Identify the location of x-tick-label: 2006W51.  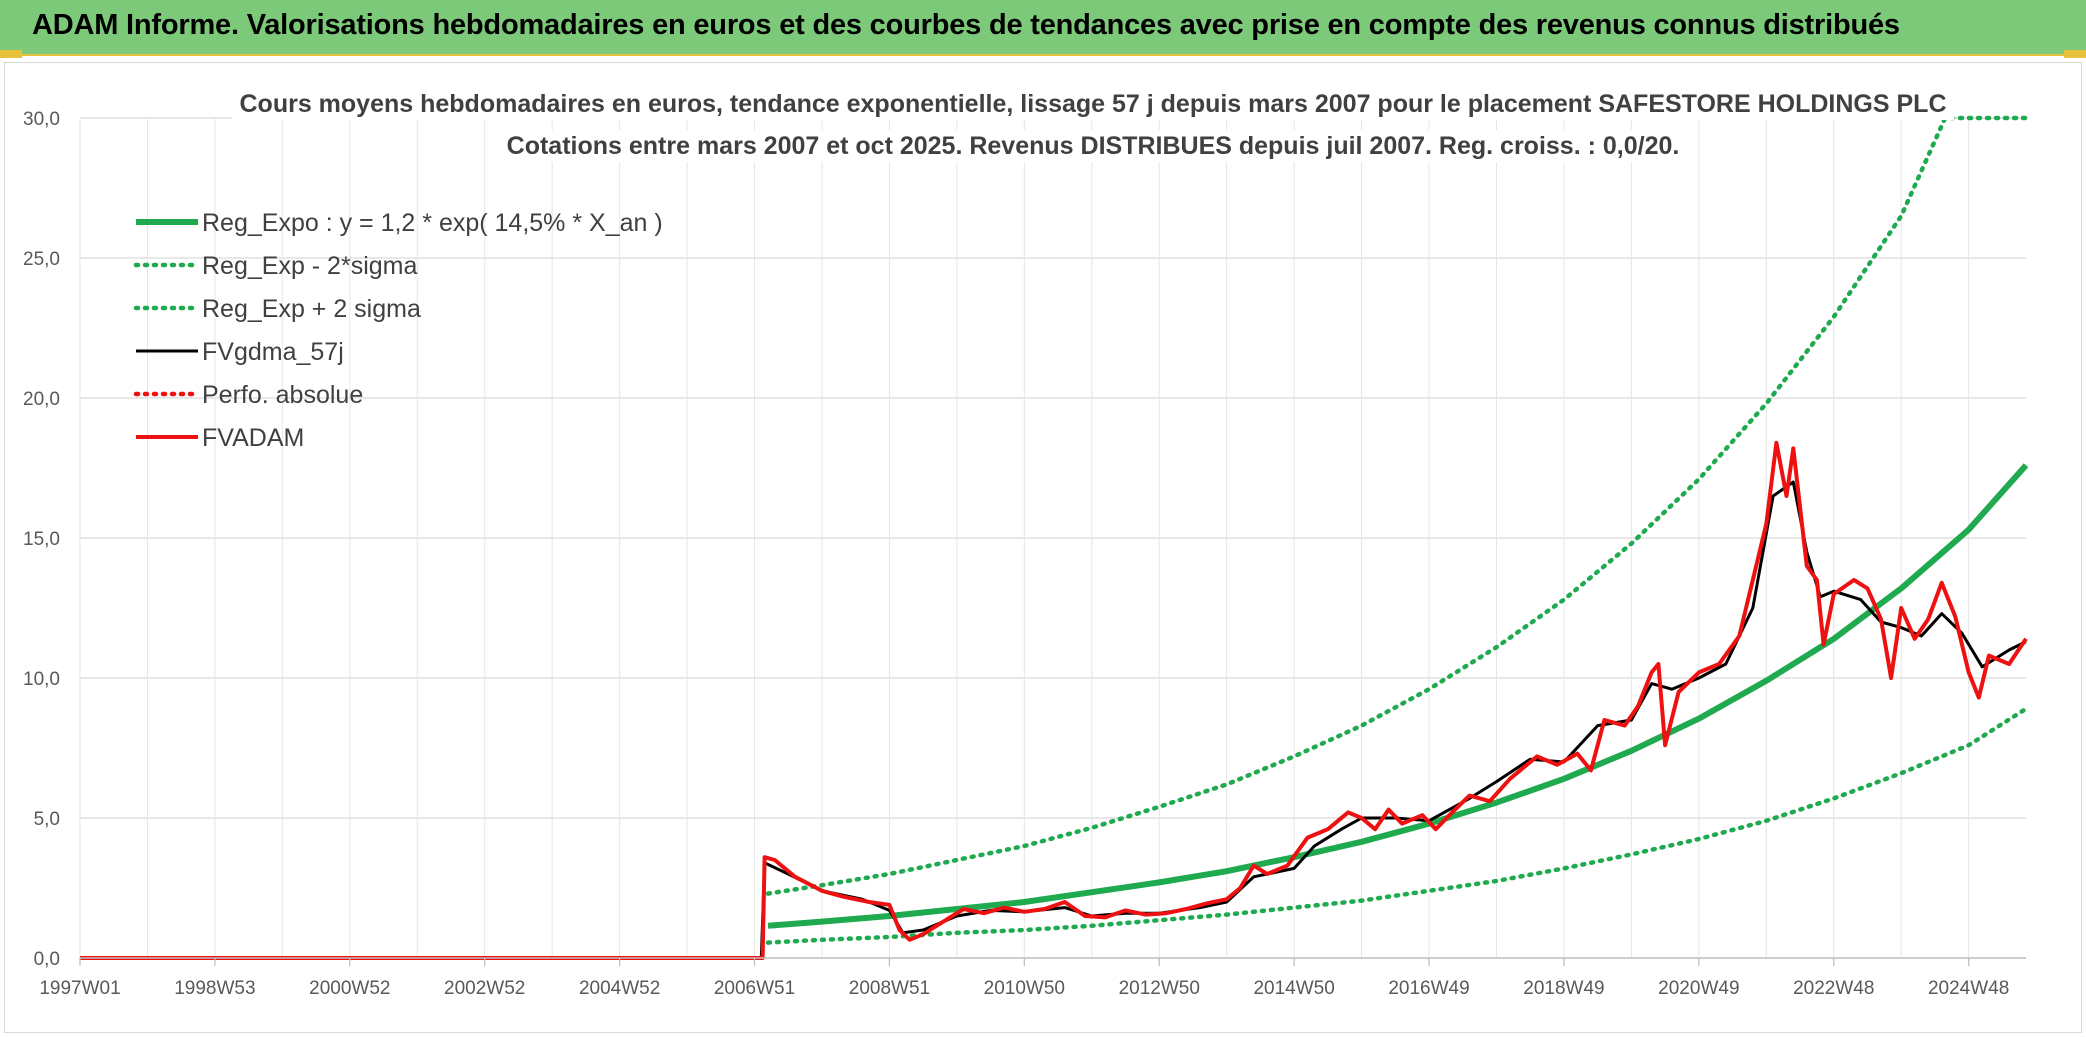
(754, 988).